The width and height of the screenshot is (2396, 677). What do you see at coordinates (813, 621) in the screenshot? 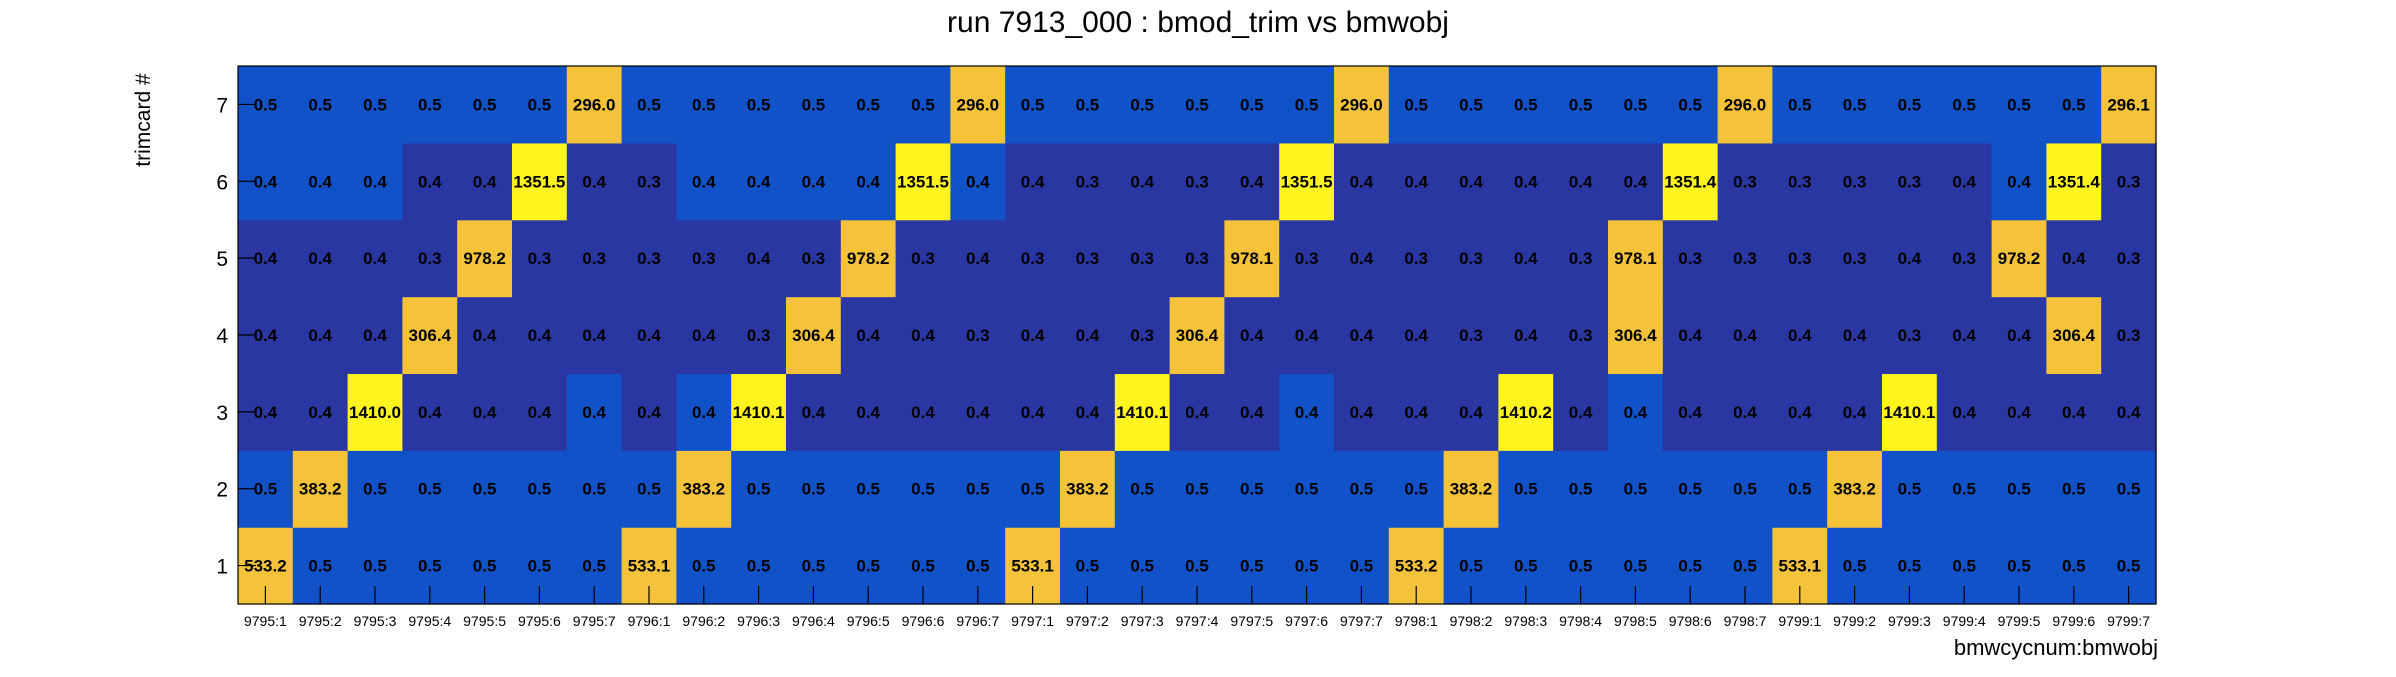
I see `x-tick-label: 9796:4` at bounding box center [813, 621].